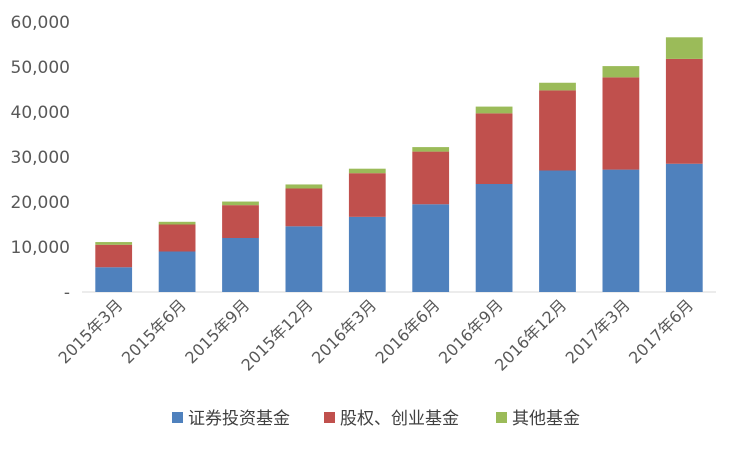 The height and width of the screenshot is (454, 751). What do you see at coordinates (367, 254) in the screenshot?
I see `bar-segment-series0-cat4` at bounding box center [367, 254].